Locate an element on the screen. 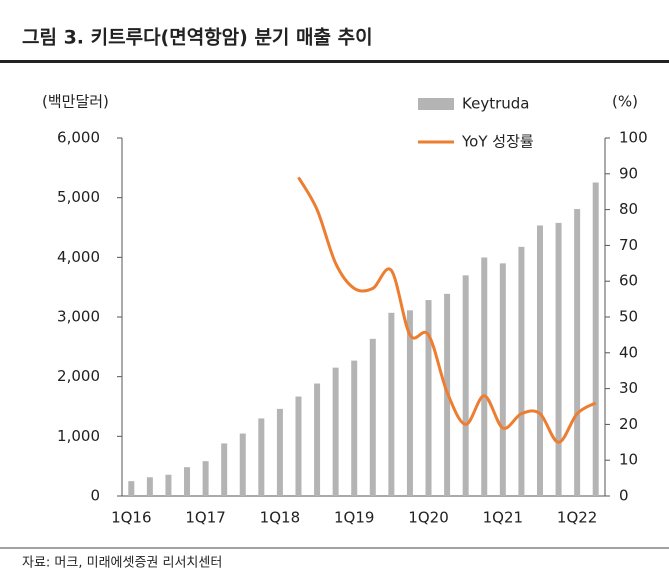 This screenshot has height=576, width=669. source: 자료: 머크, 미래에셋증권 리서치센터 is located at coordinates (122, 563).